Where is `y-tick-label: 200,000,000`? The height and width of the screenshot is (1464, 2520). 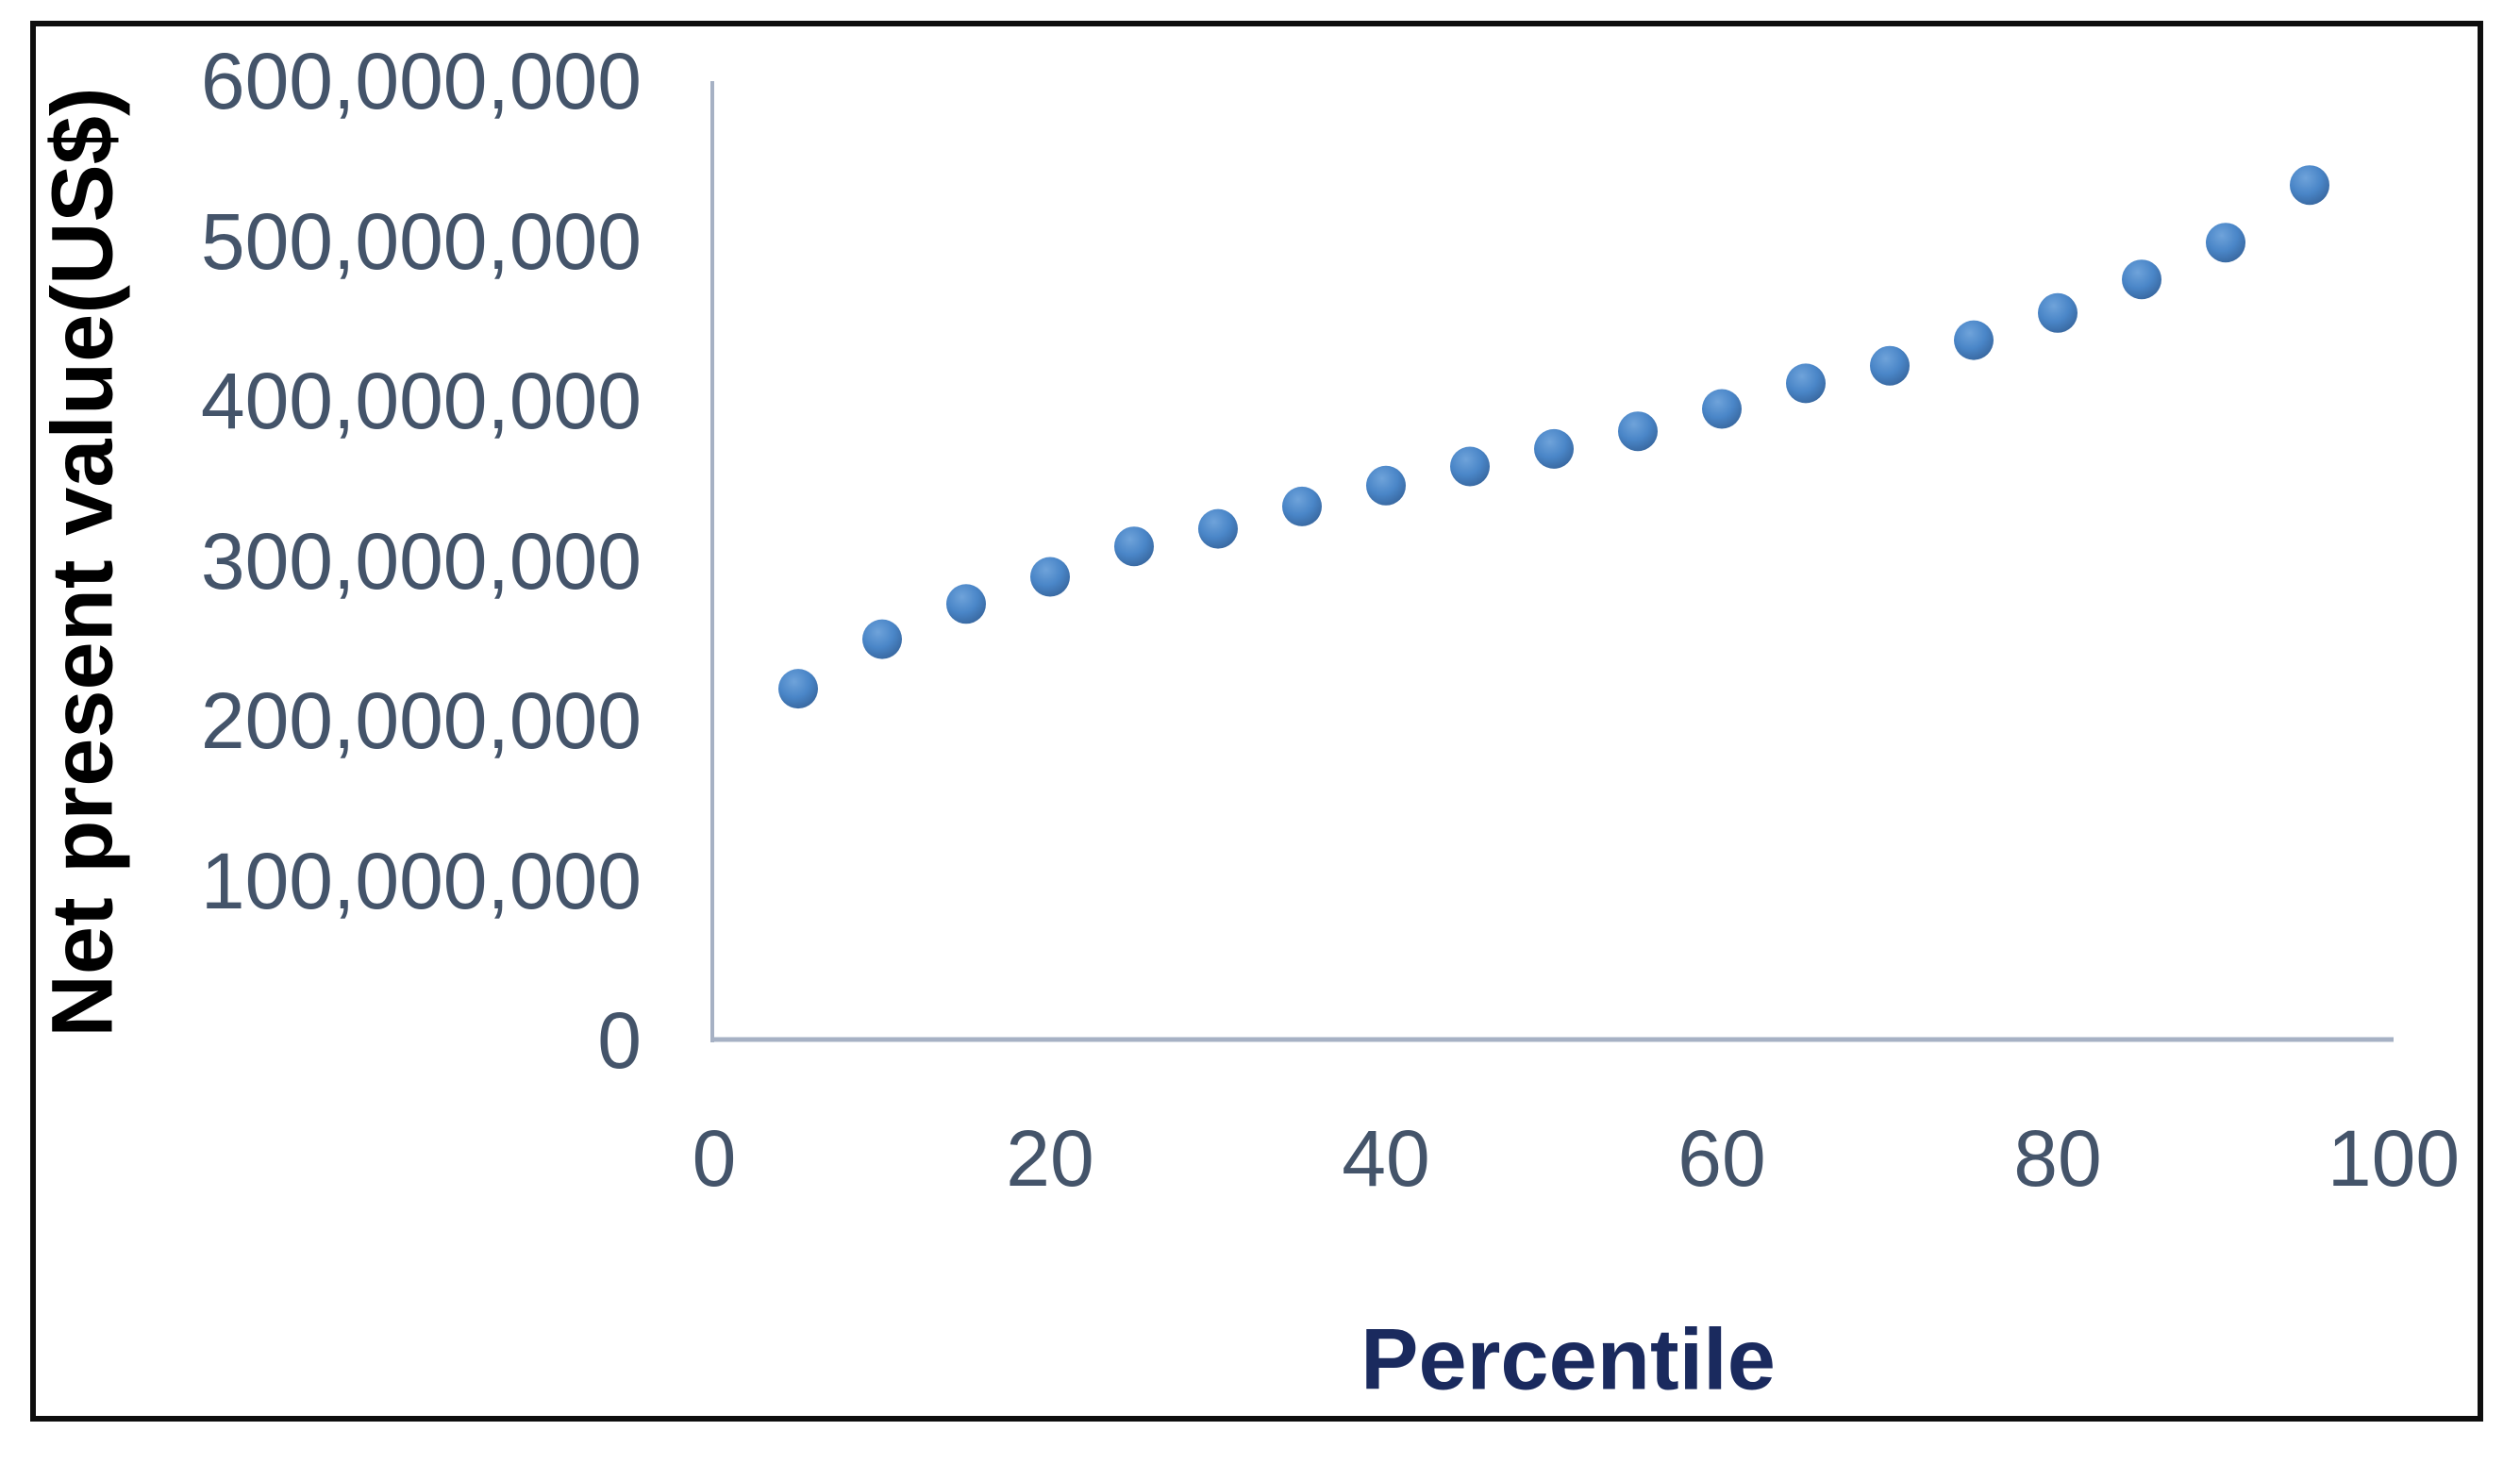
y-tick-label: 200,000,000 is located at coordinates (421, 721).